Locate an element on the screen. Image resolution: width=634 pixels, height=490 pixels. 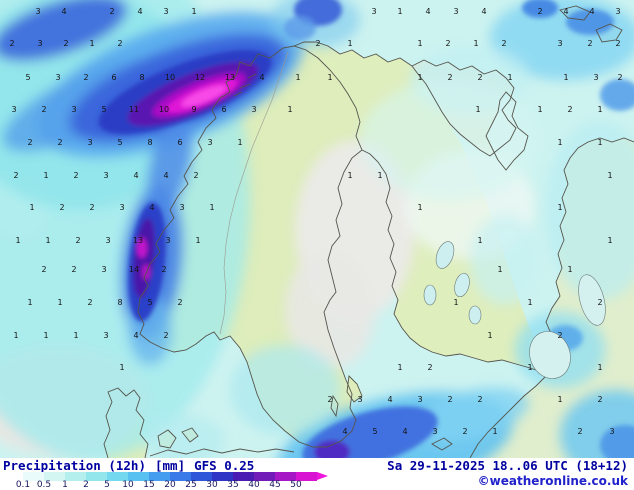
scale-tick-label: 0.5 is located at coordinates (44, 485).